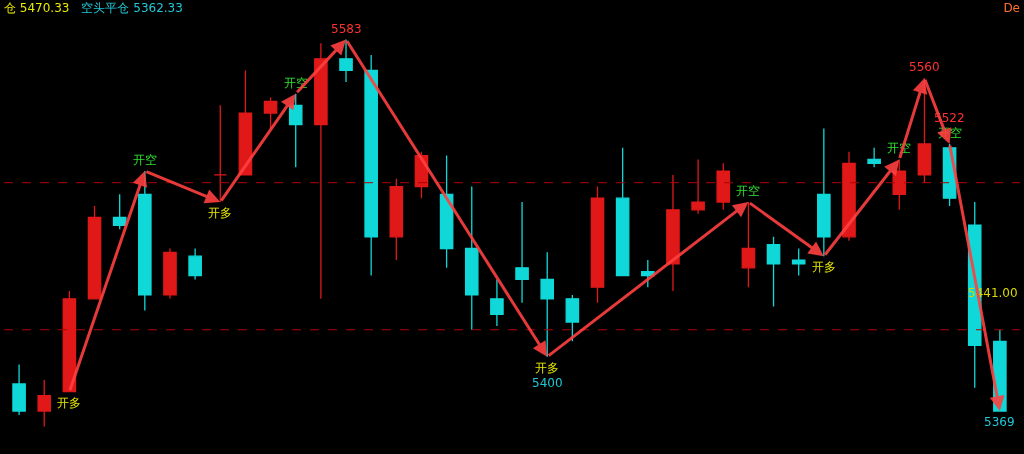 The height and width of the screenshot is (454, 1024). I want to click on text: 空头平仓 5362.33, so click(132, 8).